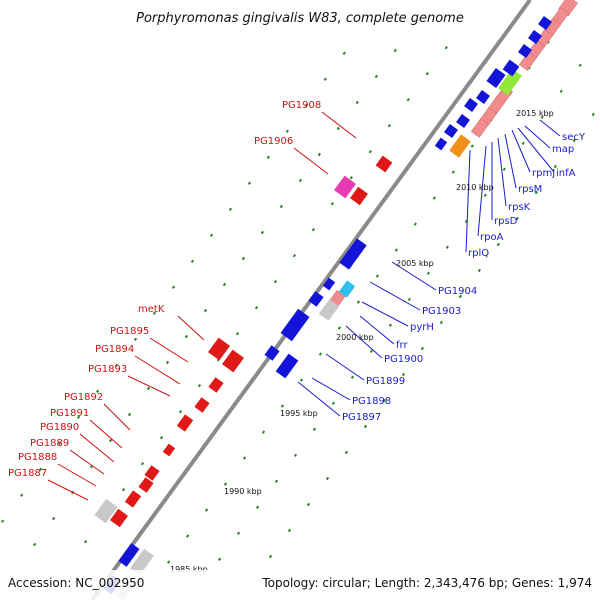  Describe the element at coordinates (301, 105) in the screenshot. I see `reverse-gene-label: PG1908` at that location.